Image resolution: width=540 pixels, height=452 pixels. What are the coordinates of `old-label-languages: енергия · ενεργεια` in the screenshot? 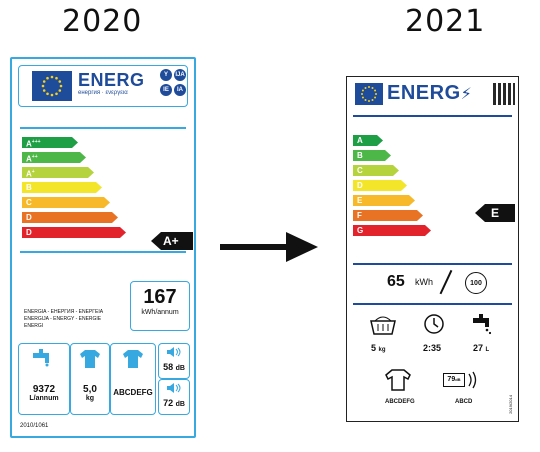 It's located at (103, 93).